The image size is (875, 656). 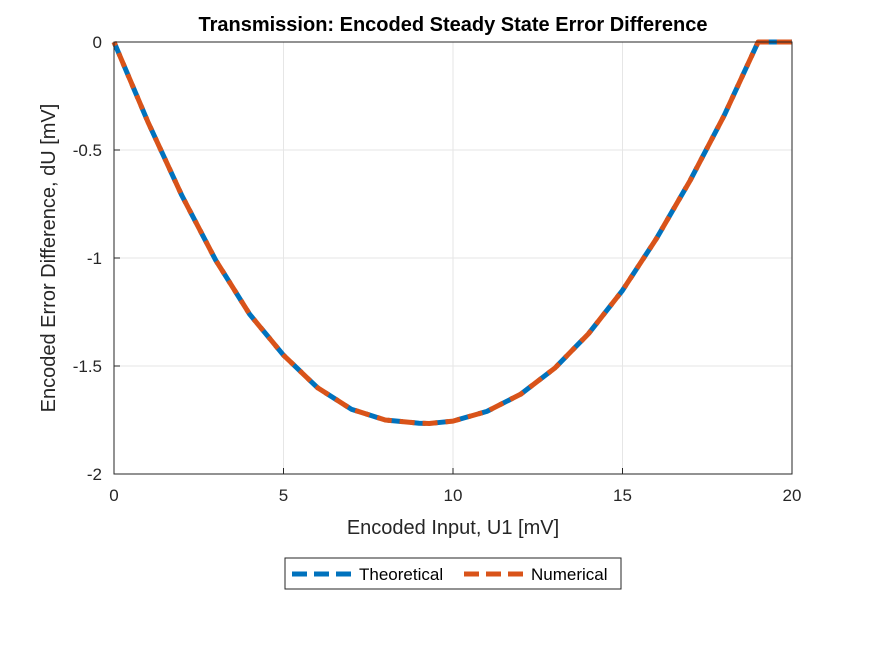 What do you see at coordinates (94, 258) in the screenshot?
I see `y-tick-label: -1` at bounding box center [94, 258].